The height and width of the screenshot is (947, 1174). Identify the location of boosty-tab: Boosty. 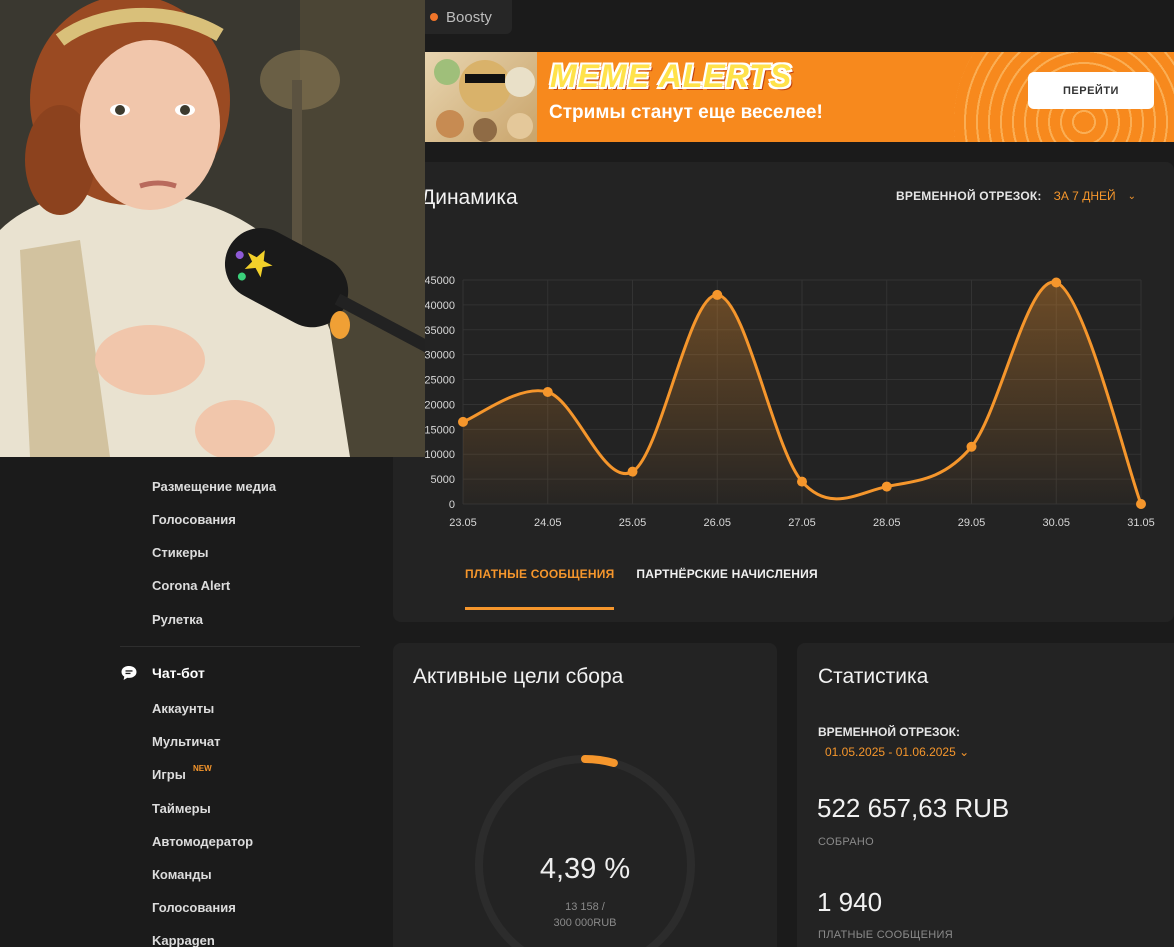
(466, 17).